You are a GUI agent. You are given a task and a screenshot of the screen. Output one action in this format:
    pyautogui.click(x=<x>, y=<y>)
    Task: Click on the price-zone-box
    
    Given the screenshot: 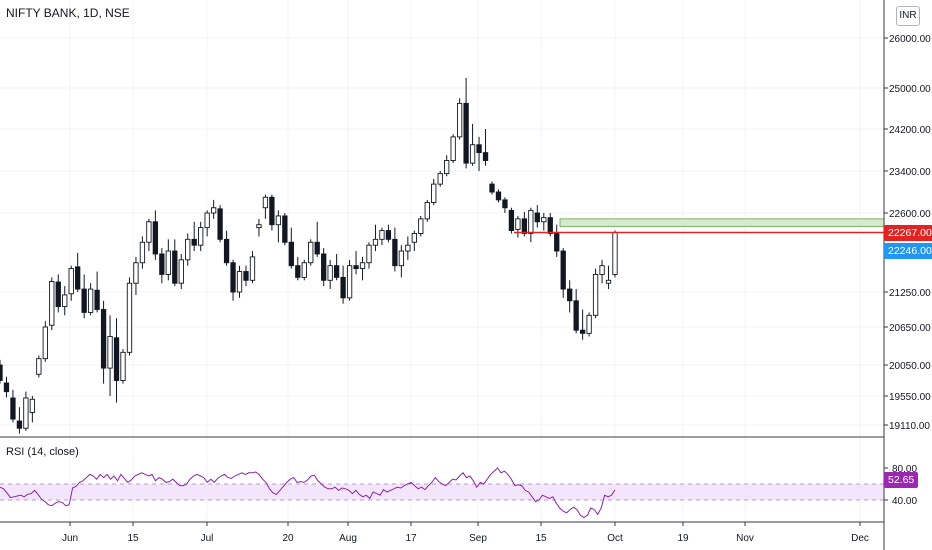 What is the action you would take?
    pyautogui.click(x=722, y=222)
    